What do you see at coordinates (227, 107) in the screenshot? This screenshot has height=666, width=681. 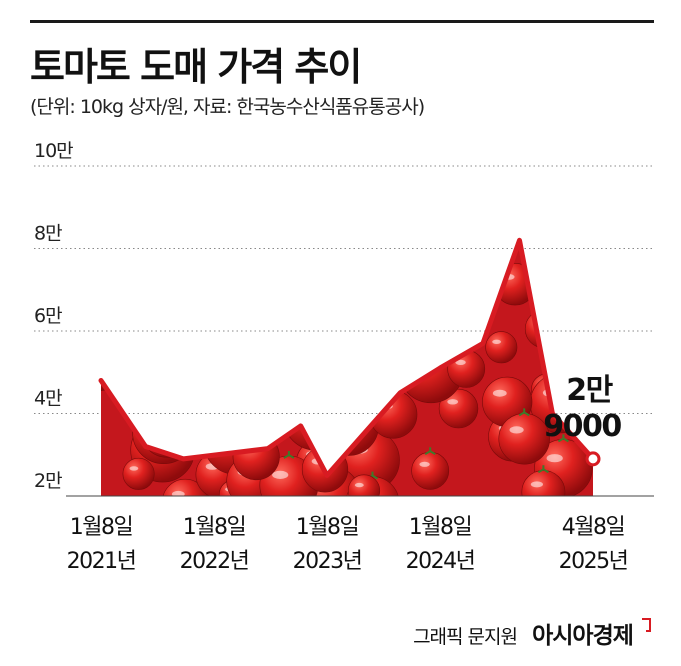 I see `chart-subtitle: (단위: 10kg 상자/원, 자료: 한국농수산식품유통공사)` at bounding box center [227, 107].